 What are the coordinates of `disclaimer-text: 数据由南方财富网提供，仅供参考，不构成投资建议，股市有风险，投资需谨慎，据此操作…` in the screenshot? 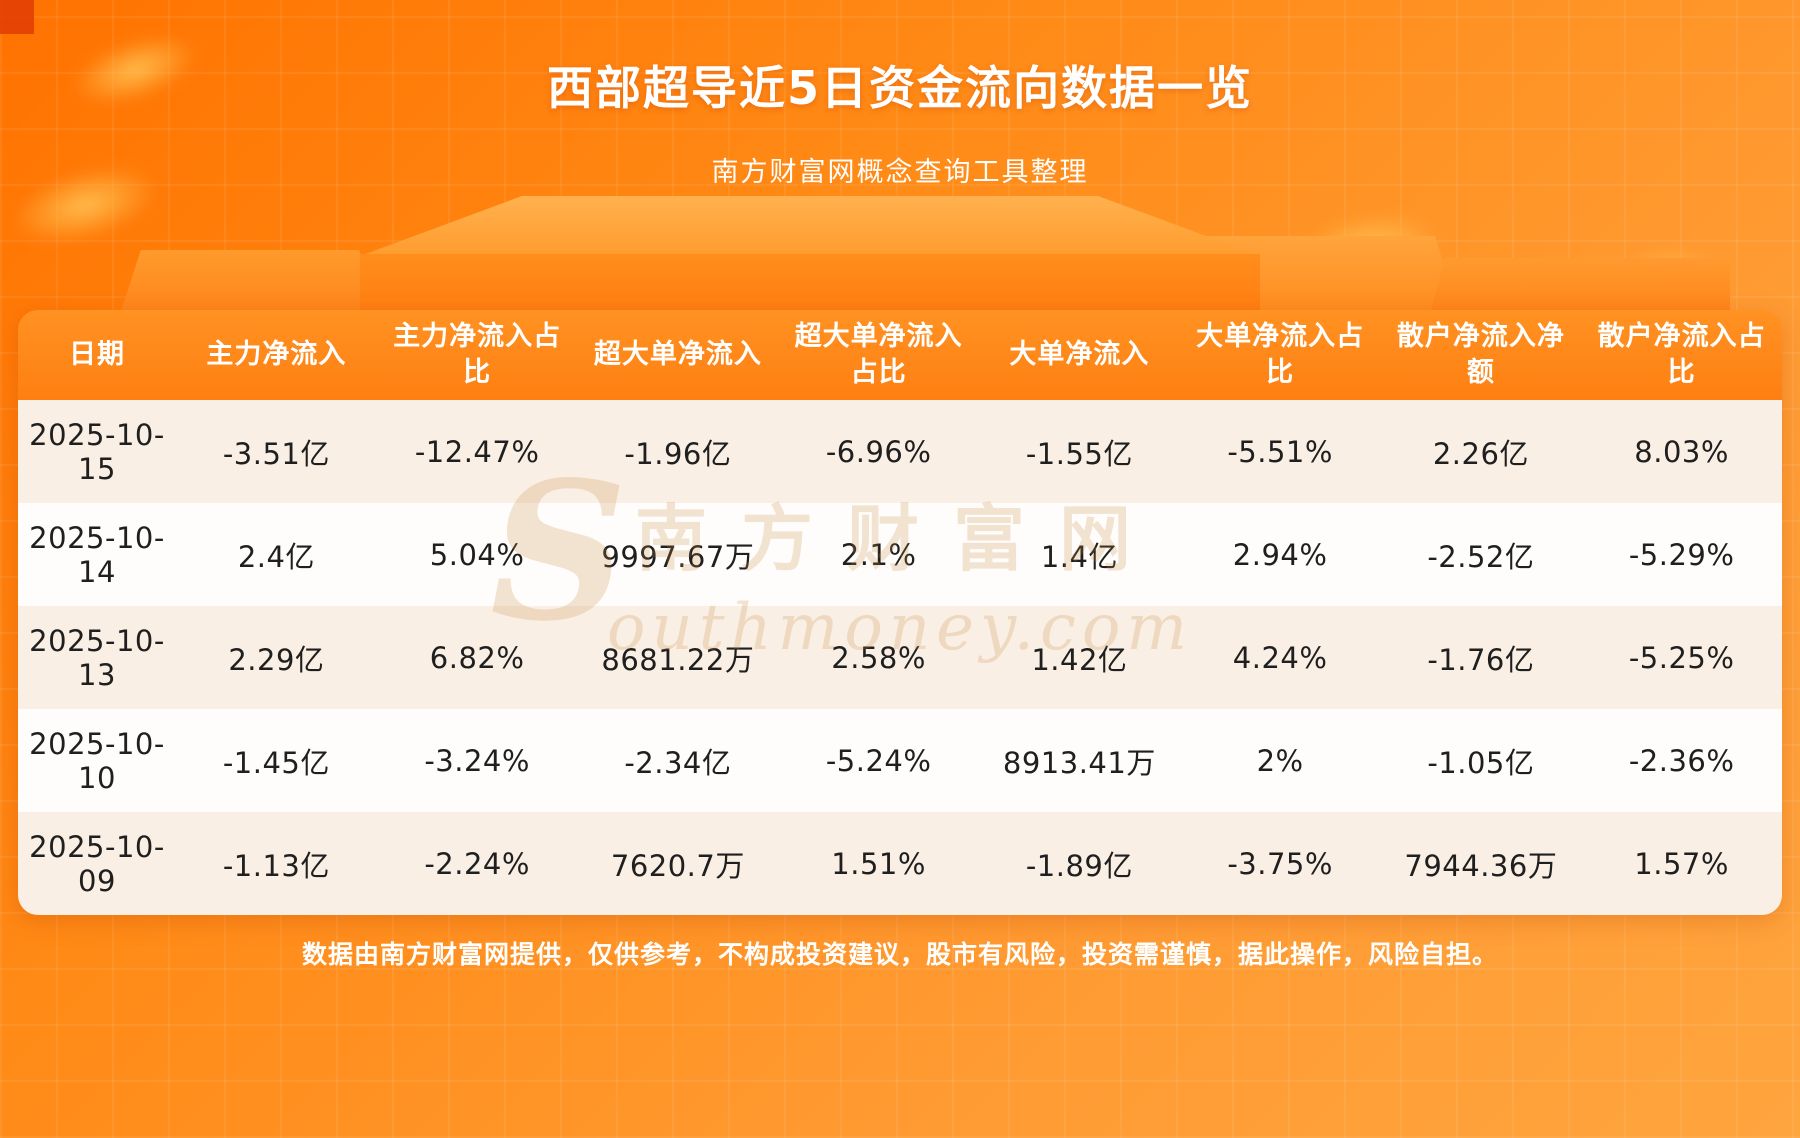 It's located at (899, 954).